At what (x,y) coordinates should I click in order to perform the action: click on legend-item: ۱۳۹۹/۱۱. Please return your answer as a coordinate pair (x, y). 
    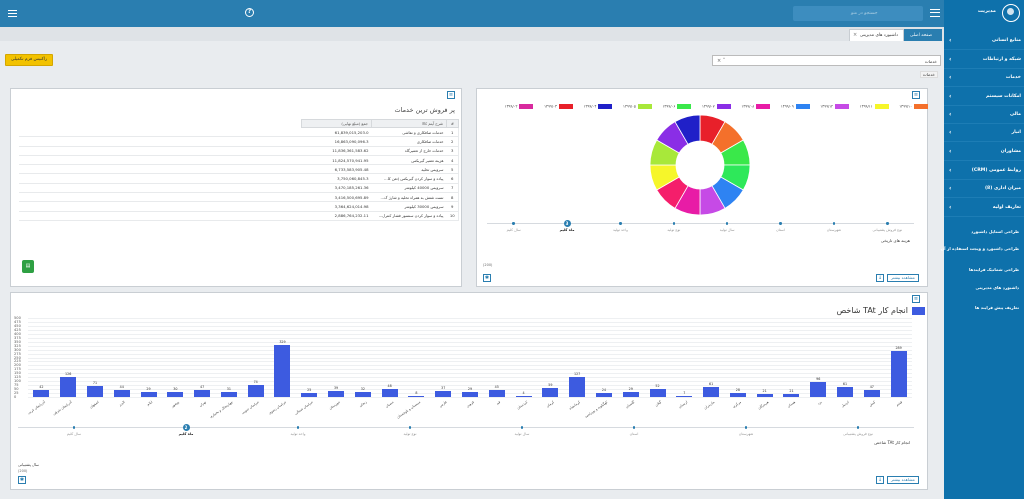
    Looking at the image, I should click on (874, 107).